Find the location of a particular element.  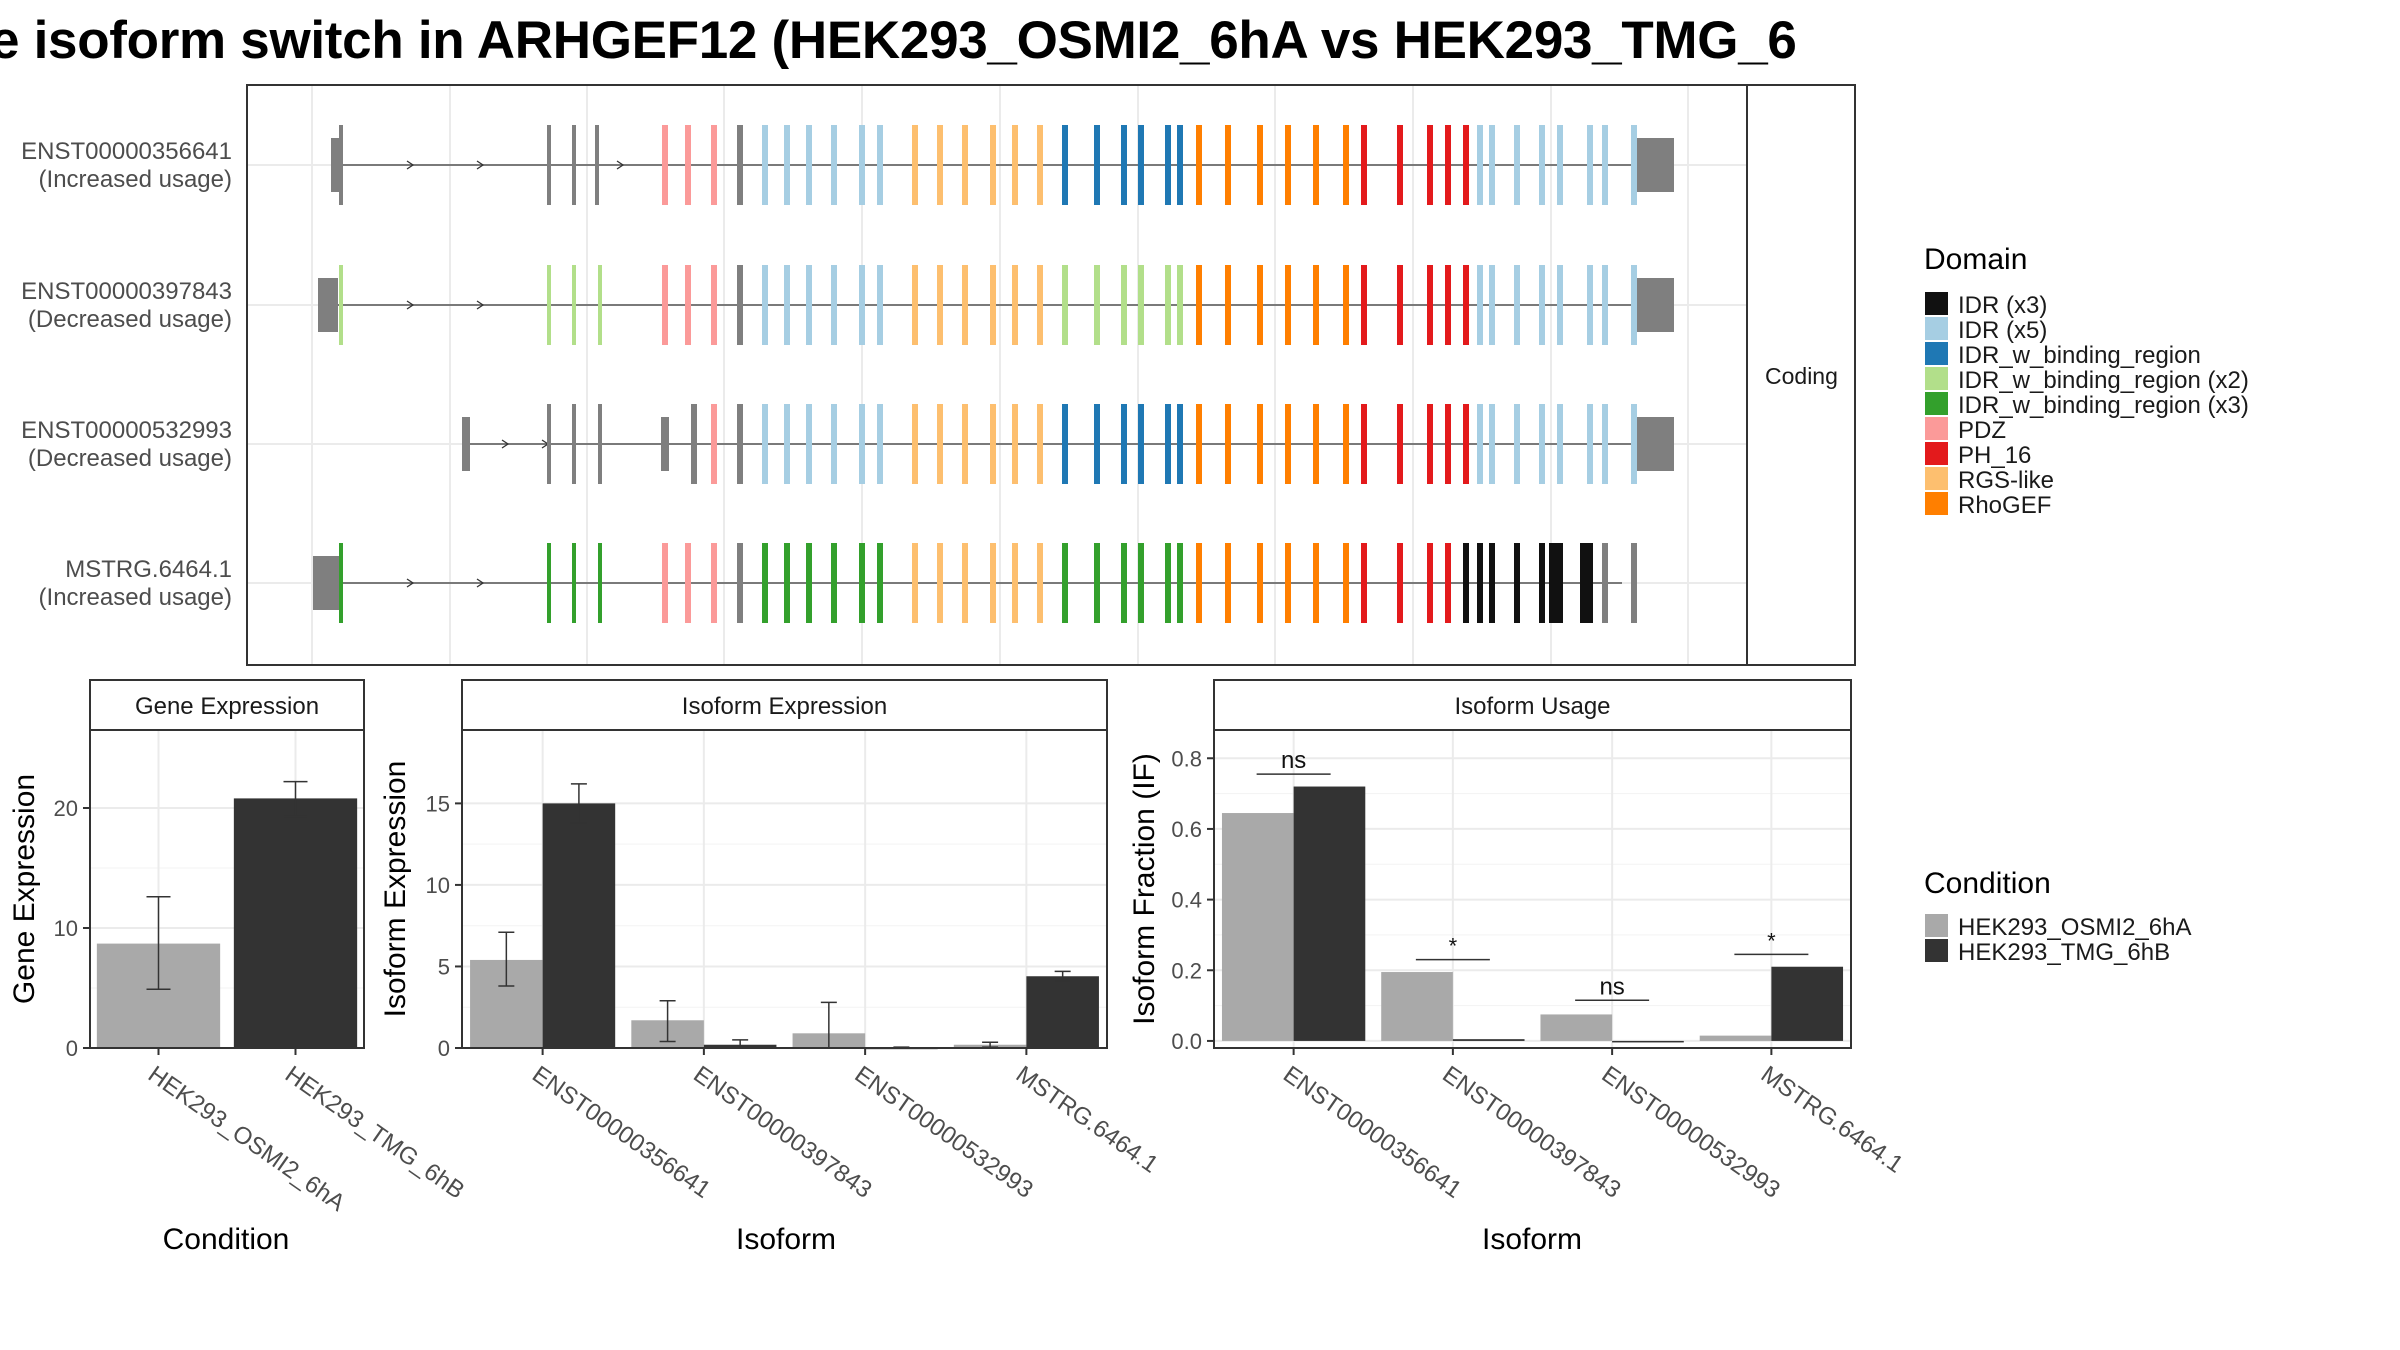

domain-legend-label: IDR_w_binding_region (x3) is located at coordinates (2103, 405).